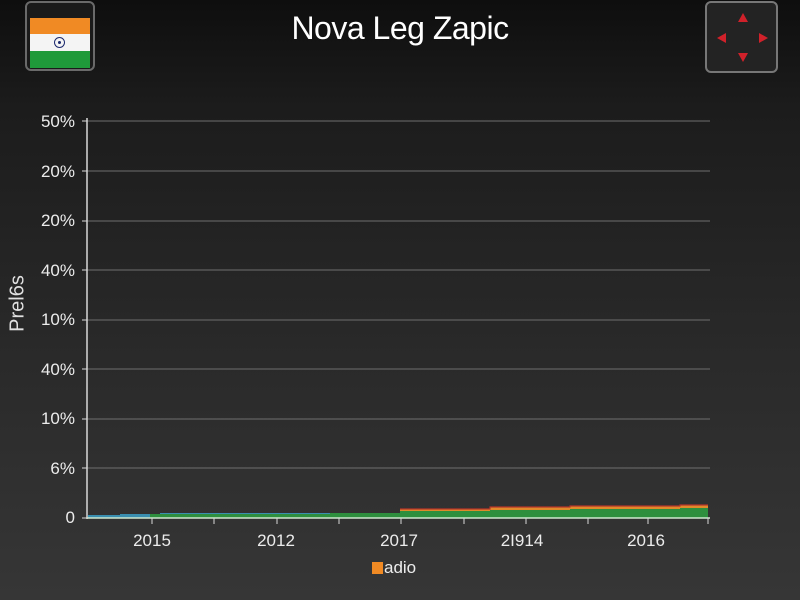 The width and height of the screenshot is (800, 600). I want to click on x-tick: 2I914, so click(522, 540).